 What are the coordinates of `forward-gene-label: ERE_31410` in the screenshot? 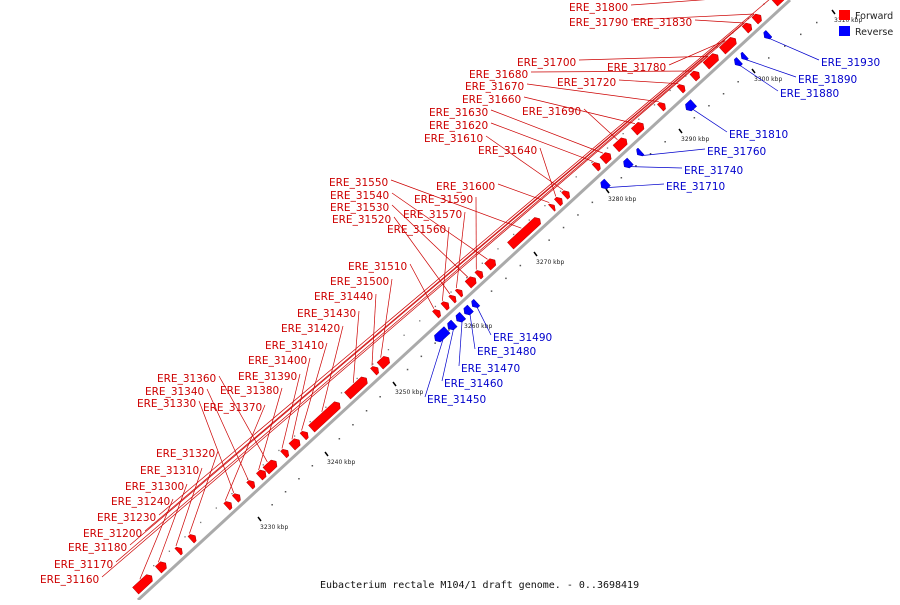 It's located at (294, 346).